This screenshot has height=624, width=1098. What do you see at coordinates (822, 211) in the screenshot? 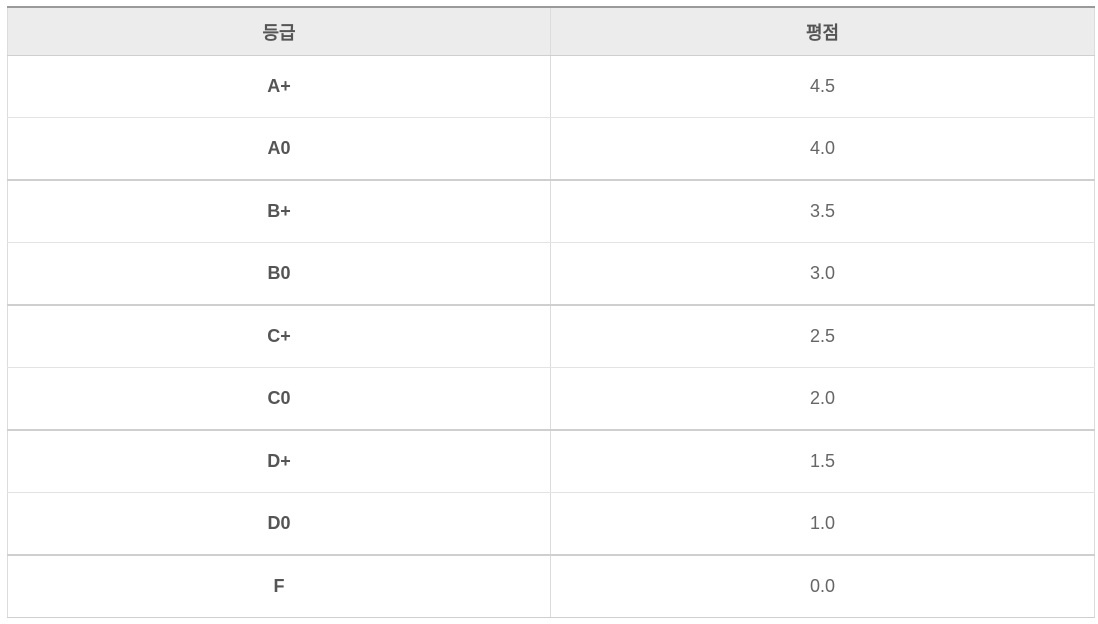
I see `score-cell: 3.5` at bounding box center [822, 211].